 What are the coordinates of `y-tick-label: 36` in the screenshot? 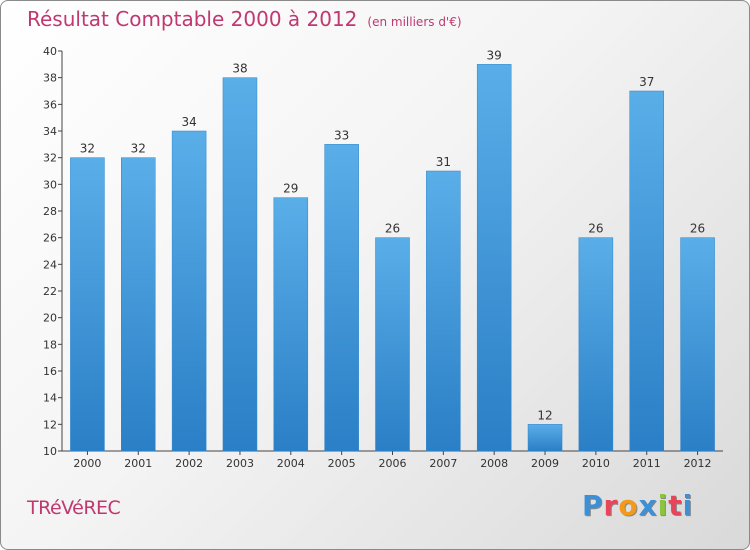 It's located at (50, 104).